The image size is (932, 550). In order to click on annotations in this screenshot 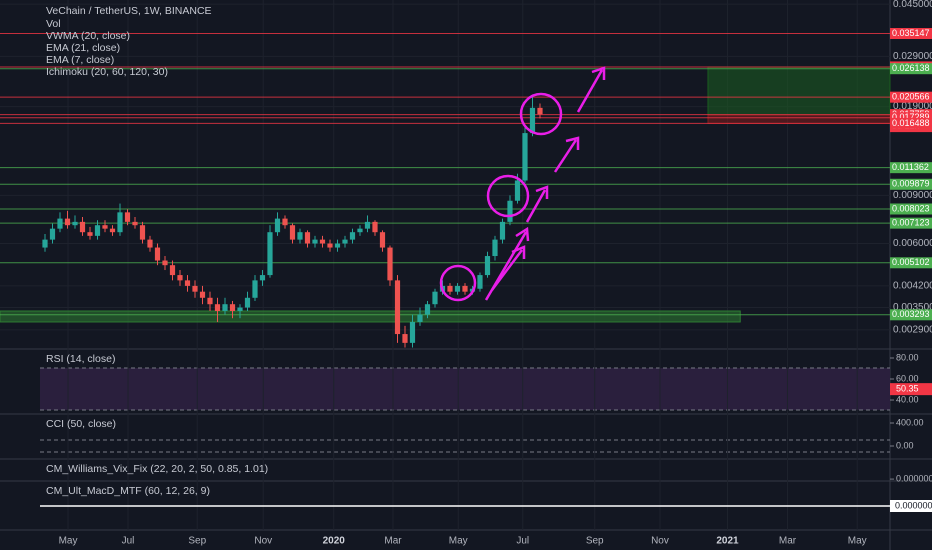, I will do `click(522, 184)`.